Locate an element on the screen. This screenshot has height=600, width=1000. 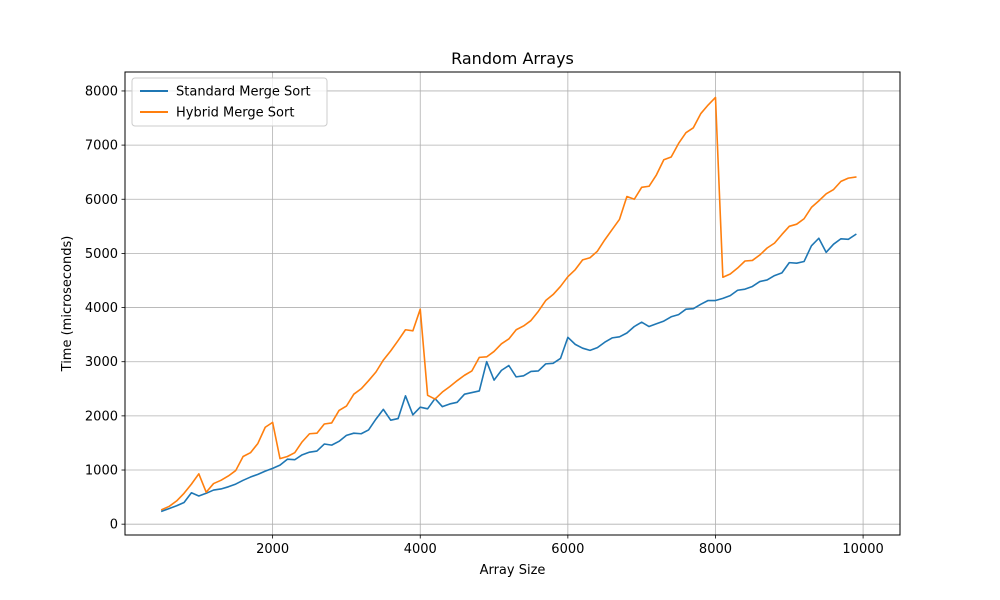
legend-box is located at coordinates (229, 102).